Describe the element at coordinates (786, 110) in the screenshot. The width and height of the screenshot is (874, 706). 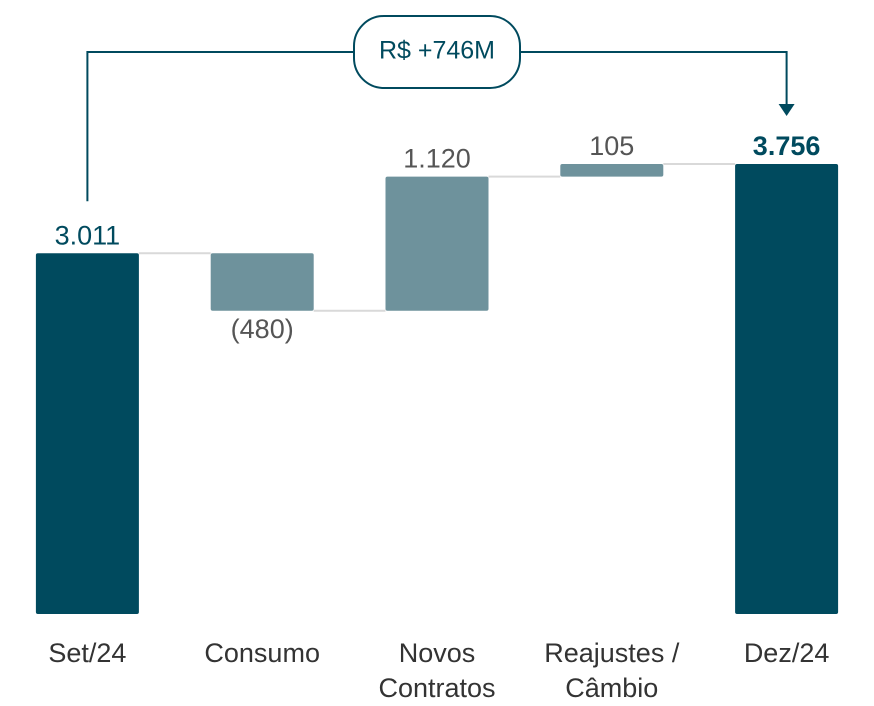
I see `arrow-head` at that location.